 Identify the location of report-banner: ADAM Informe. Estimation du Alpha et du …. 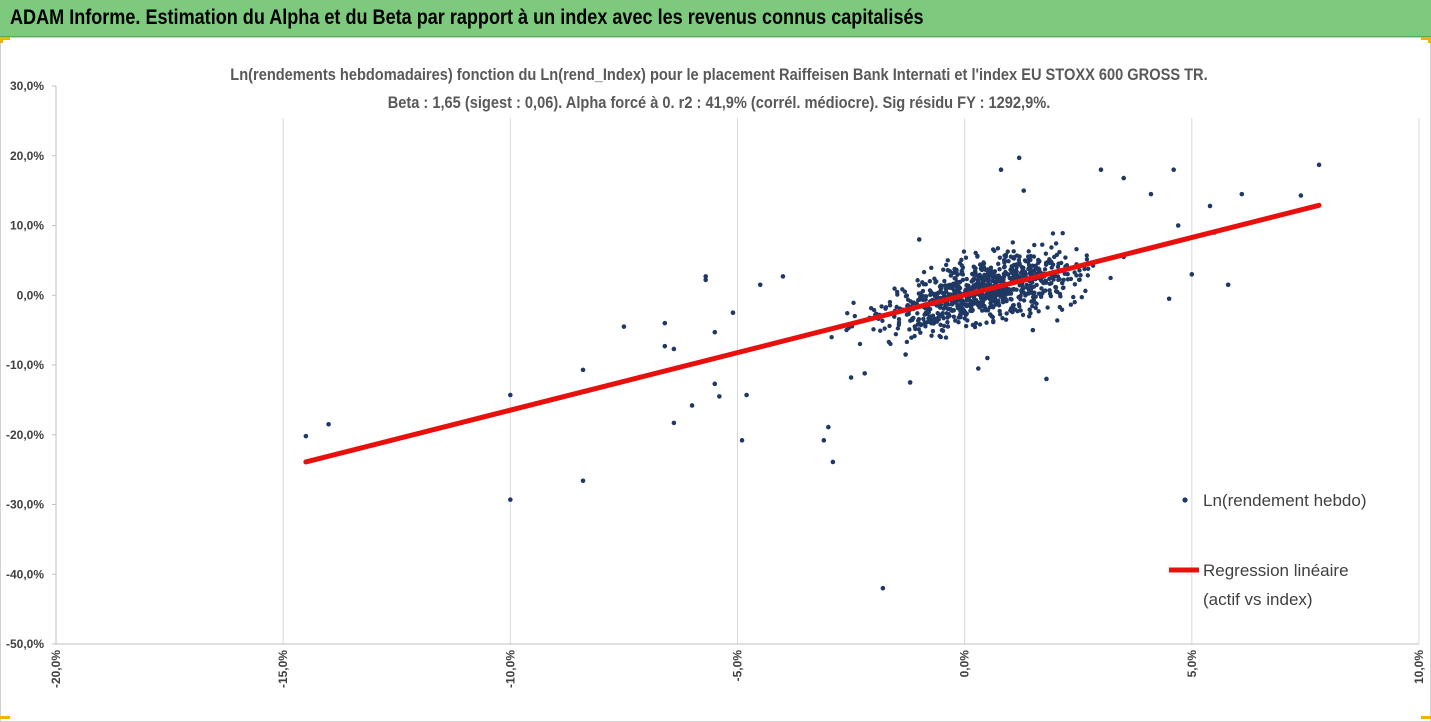
(715, 18).